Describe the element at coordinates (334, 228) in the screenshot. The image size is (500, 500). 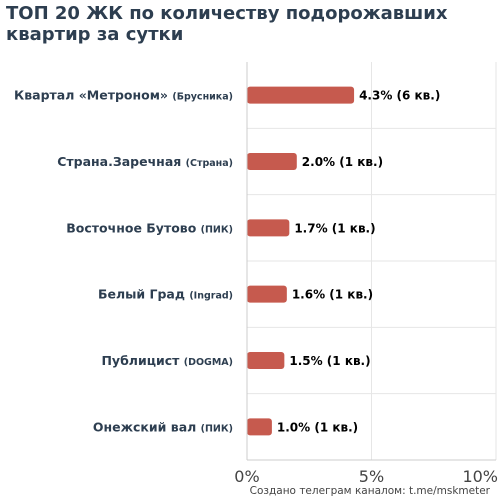
I see `value-label: 1.7% (1 кв.)` at that location.